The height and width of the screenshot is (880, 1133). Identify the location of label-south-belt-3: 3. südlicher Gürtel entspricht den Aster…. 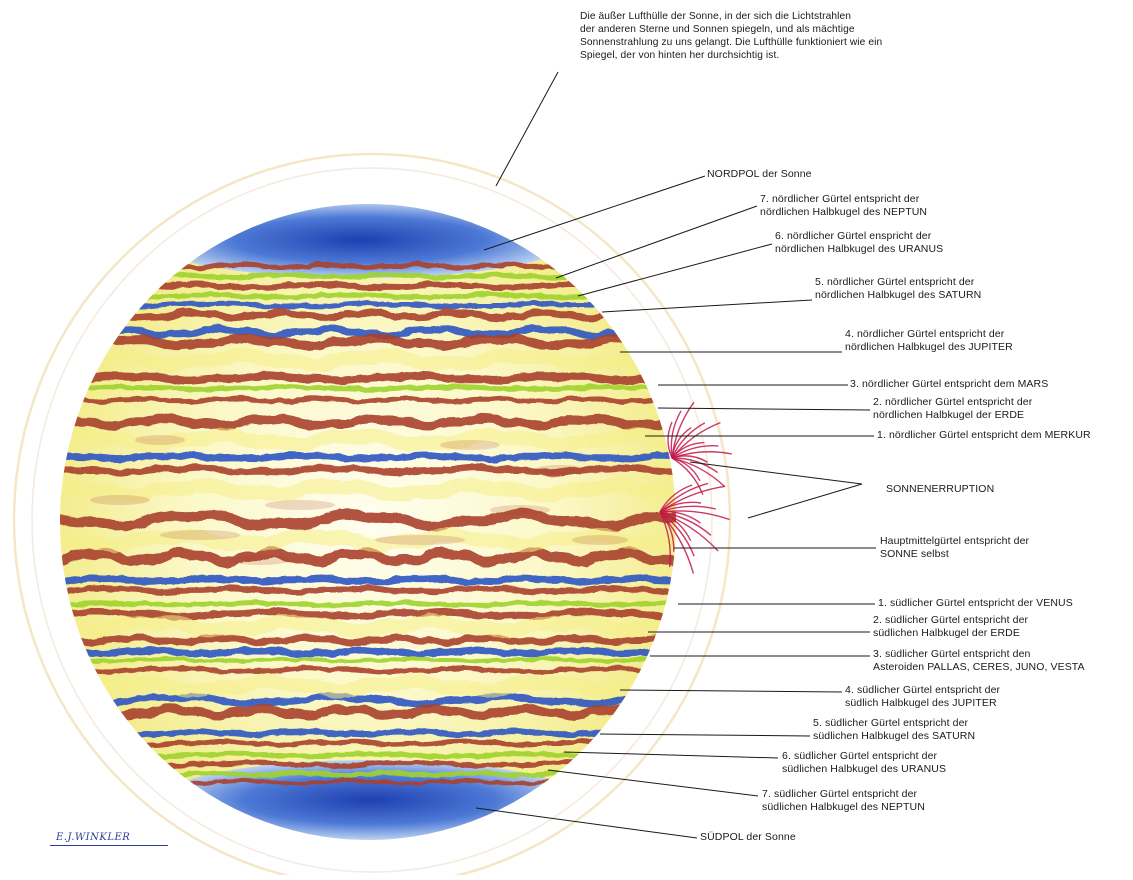
(979, 660).